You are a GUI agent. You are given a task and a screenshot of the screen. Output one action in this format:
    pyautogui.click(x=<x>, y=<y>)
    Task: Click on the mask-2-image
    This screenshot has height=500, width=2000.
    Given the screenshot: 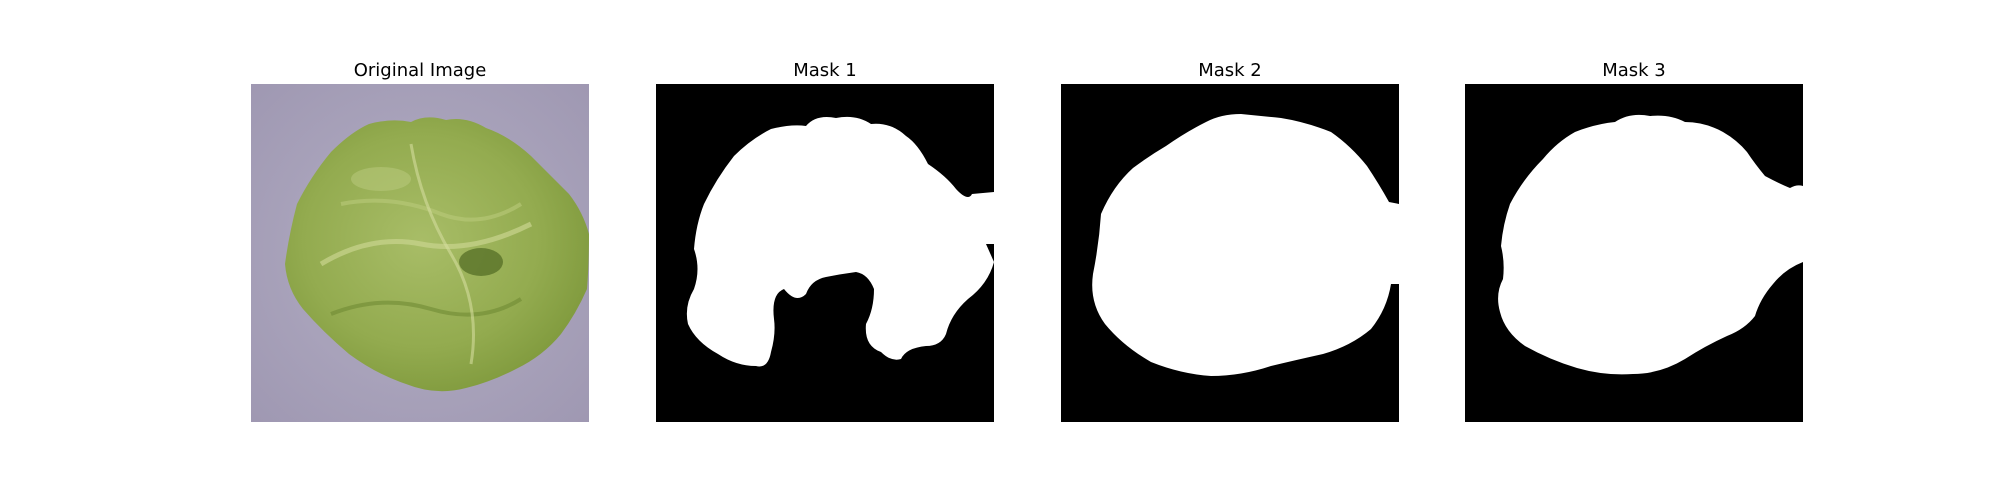 What is the action you would take?
    pyautogui.click(x=1230, y=253)
    